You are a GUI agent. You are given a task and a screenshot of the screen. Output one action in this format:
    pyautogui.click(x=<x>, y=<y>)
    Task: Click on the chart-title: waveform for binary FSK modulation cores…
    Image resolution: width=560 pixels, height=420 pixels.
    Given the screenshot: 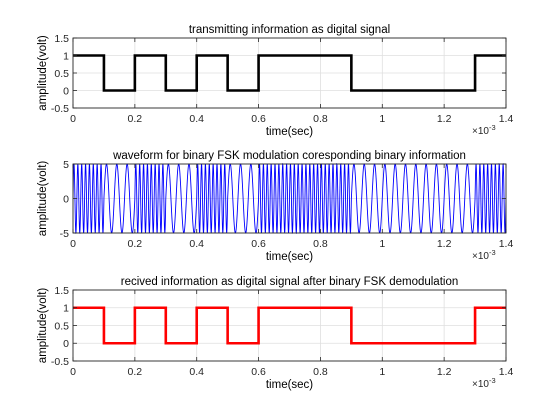 What is the action you would take?
    pyautogui.click(x=289, y=156)
    